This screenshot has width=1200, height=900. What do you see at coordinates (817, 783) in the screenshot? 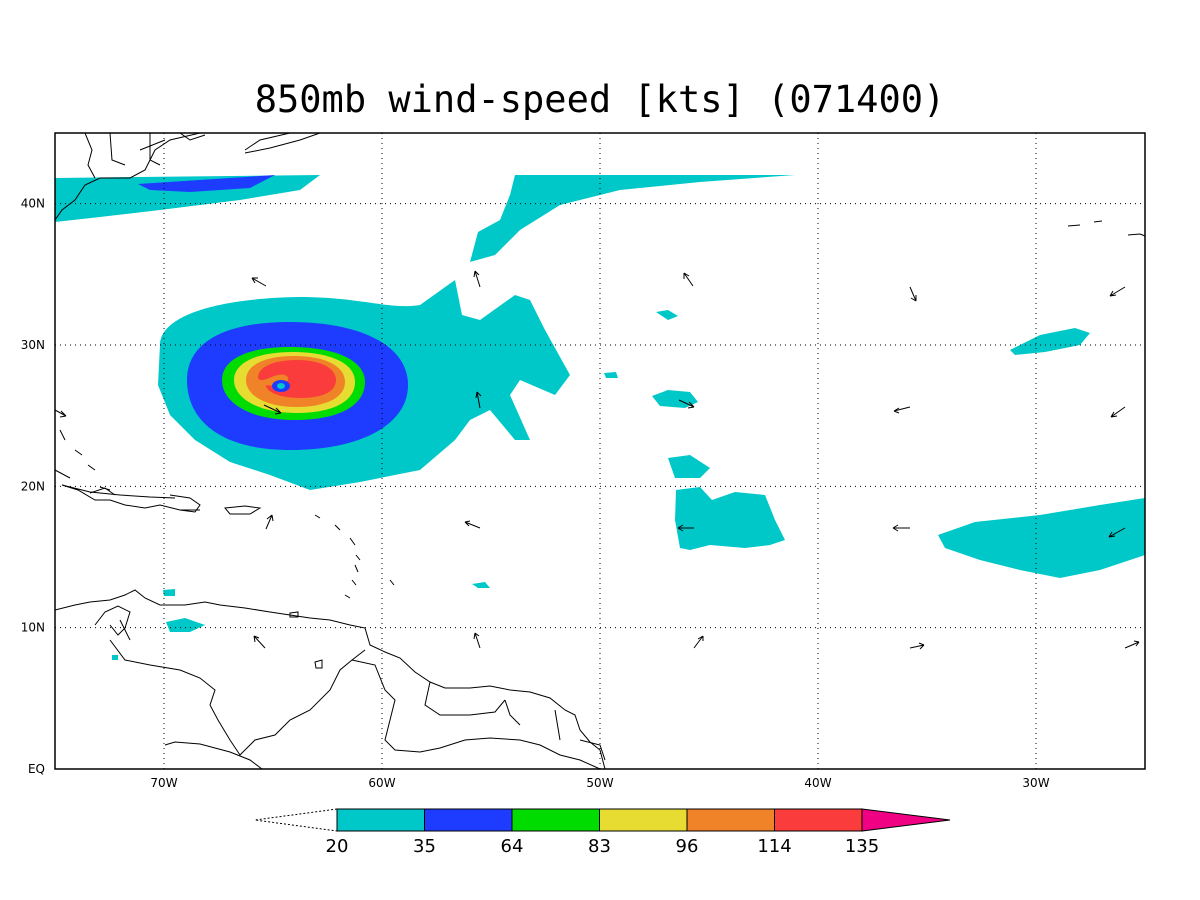
I see `lon-tick-label: 40W` at bounding box center [817, 783].